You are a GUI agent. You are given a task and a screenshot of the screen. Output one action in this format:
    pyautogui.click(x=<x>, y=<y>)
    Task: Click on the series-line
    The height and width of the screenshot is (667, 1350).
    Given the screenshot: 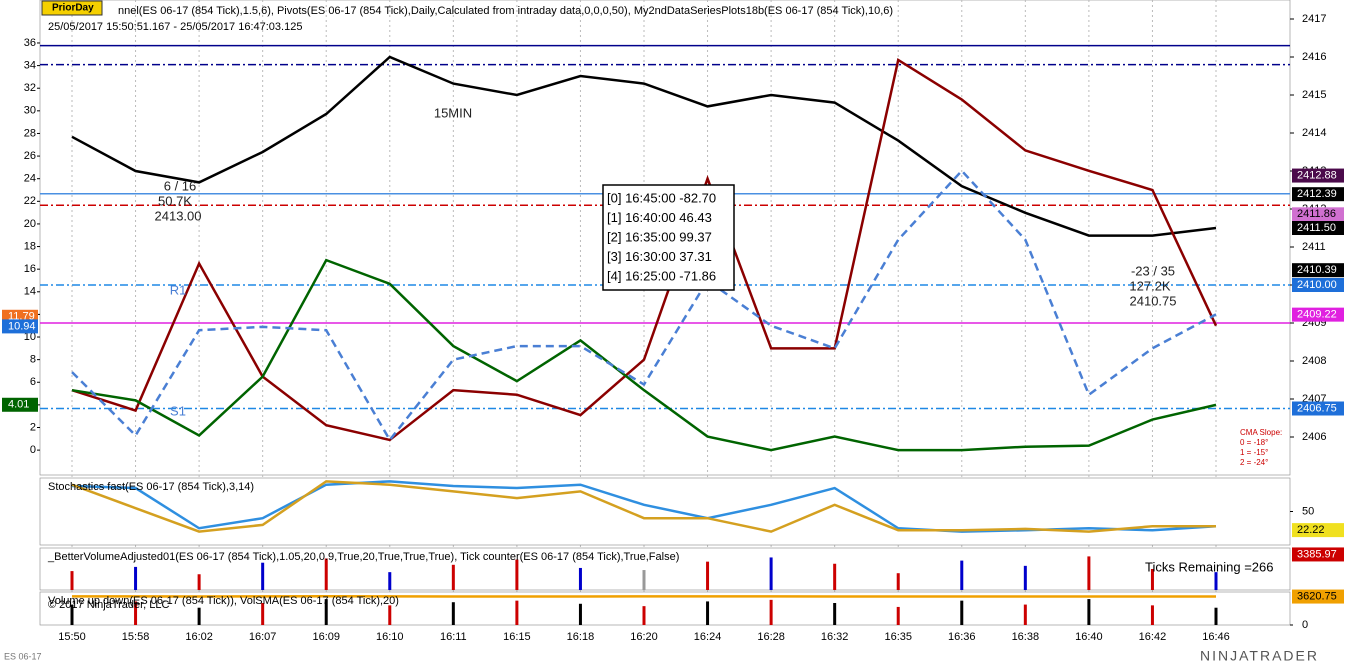 What is the action you would take?
    pyautogui.click(x=643, y=506)
    